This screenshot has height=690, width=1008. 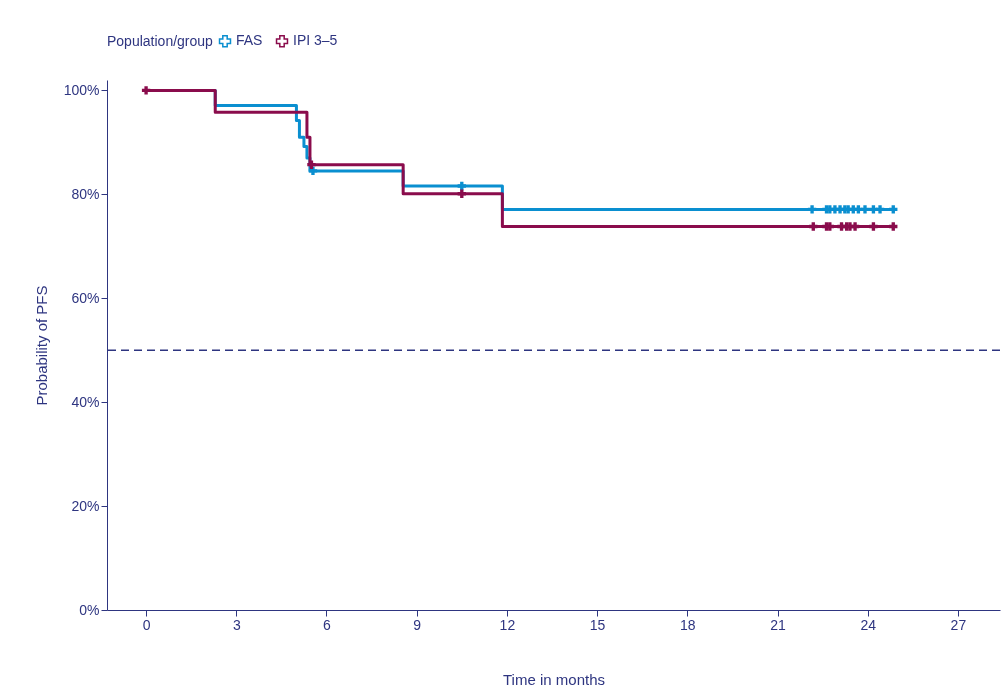 What do you see at coordinates (81, 89) in the screenshot?
I see `y-tick-label: 100%` at bounding box center [81, 89].